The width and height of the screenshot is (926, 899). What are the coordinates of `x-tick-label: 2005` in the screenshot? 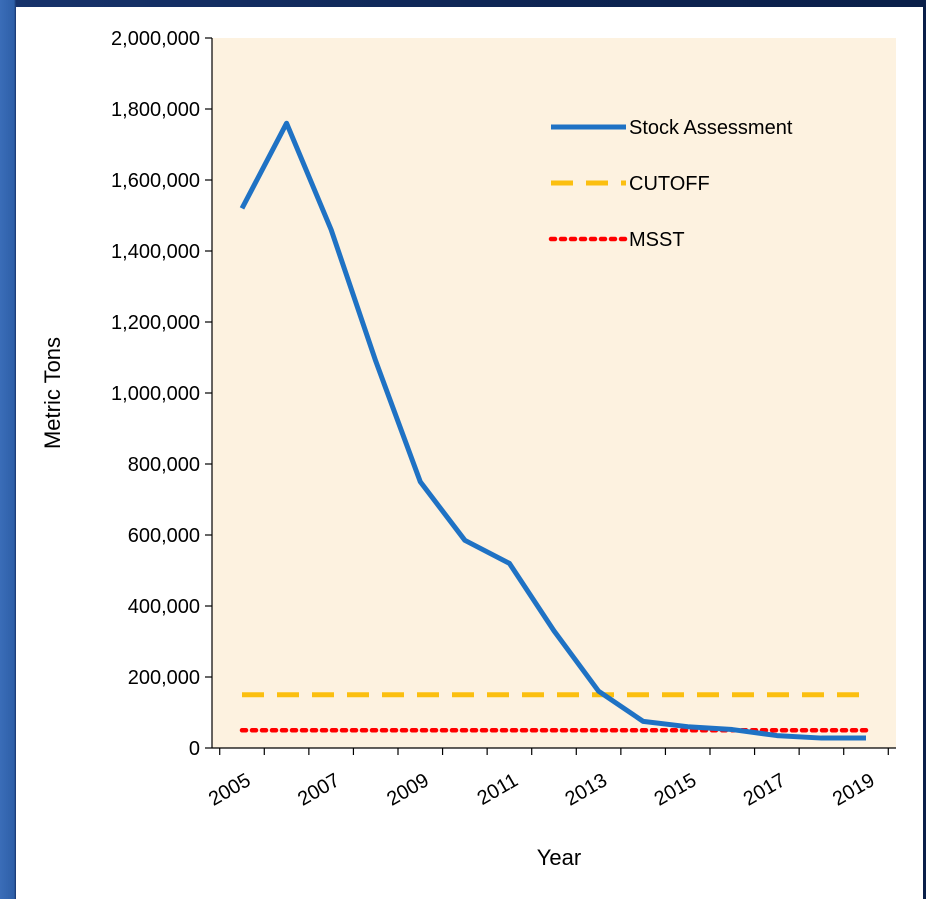 It's located at (230, 789).